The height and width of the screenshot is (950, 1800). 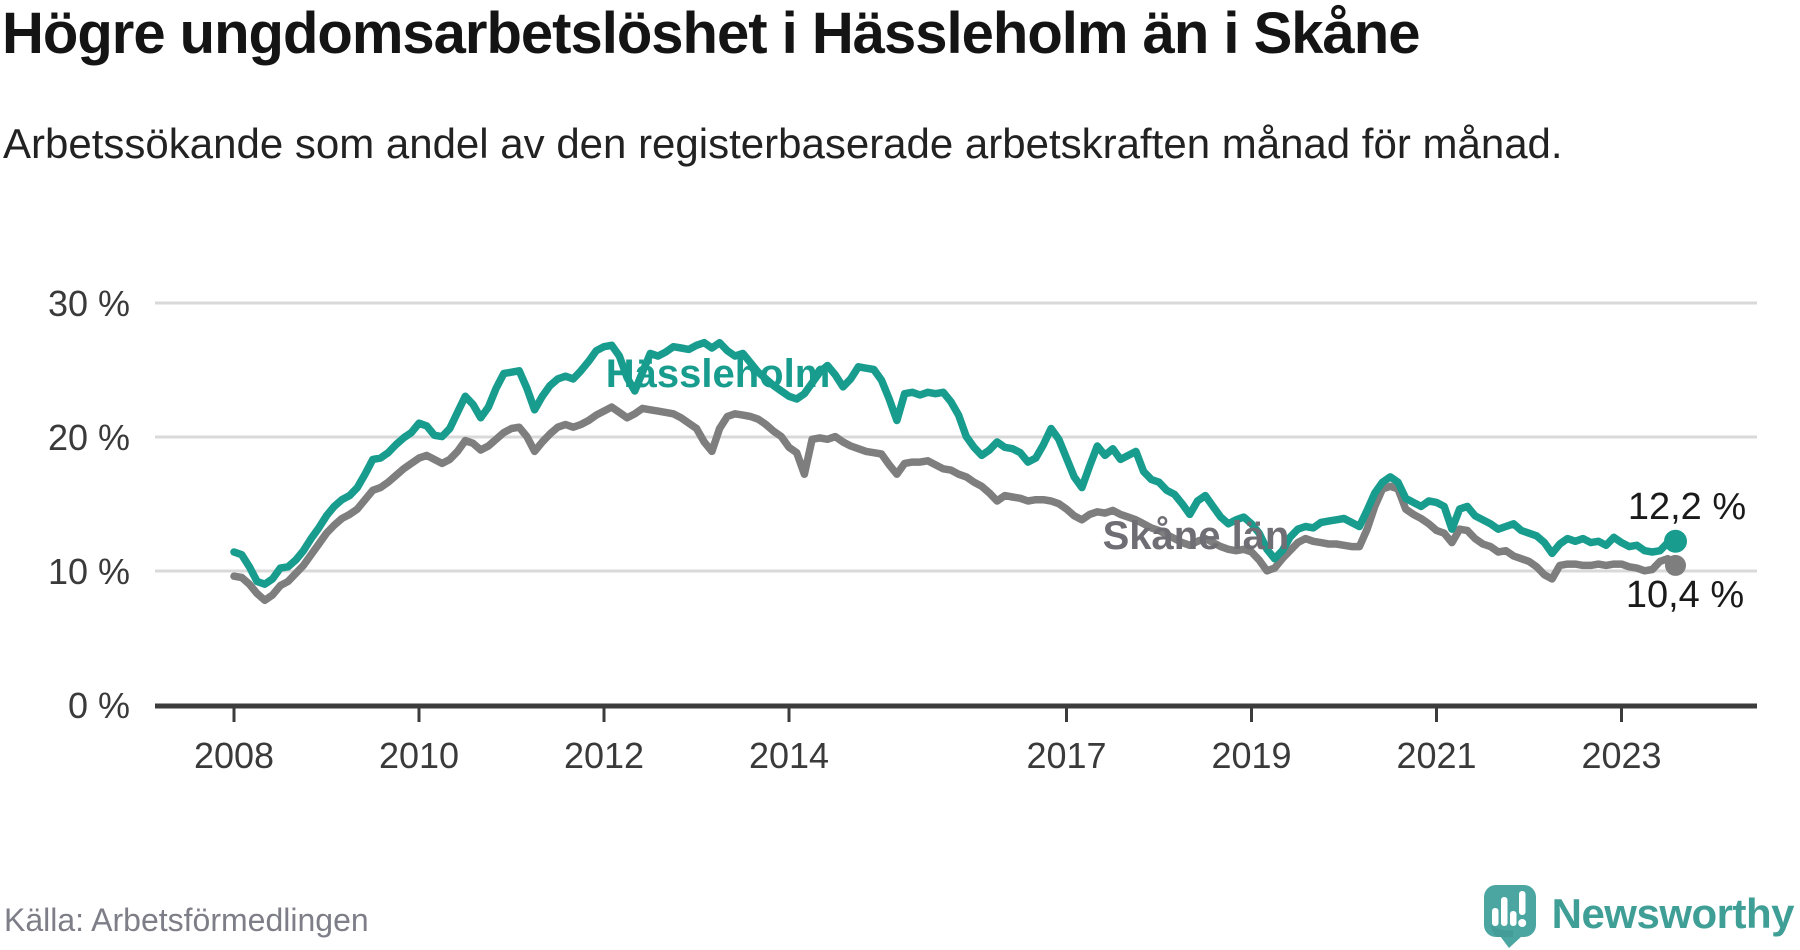 What do you see at coordinates (89, 437) in the screenshot?
I see `y-tick-label-20: 20 %` at bounding box center [89, 437].